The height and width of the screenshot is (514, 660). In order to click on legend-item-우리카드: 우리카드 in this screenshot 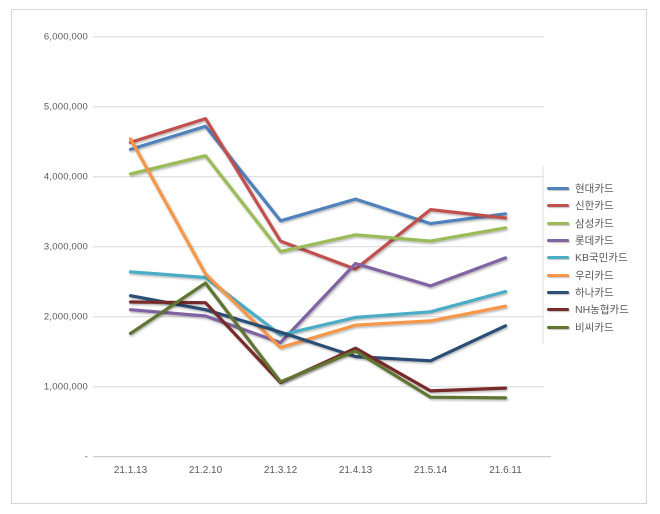, I will do `click(588, 274)`.